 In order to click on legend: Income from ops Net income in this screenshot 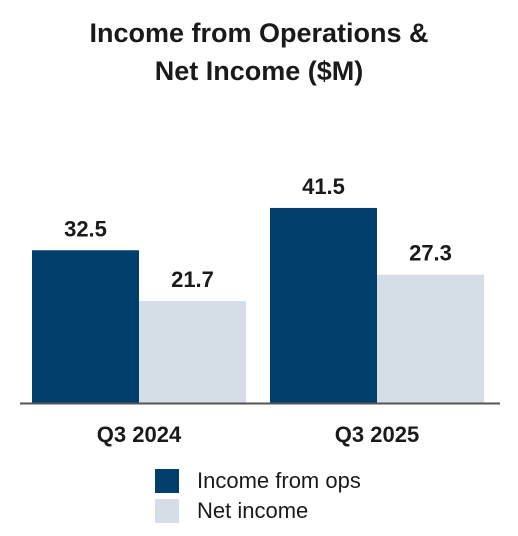, I will do `click(258, 496)`.